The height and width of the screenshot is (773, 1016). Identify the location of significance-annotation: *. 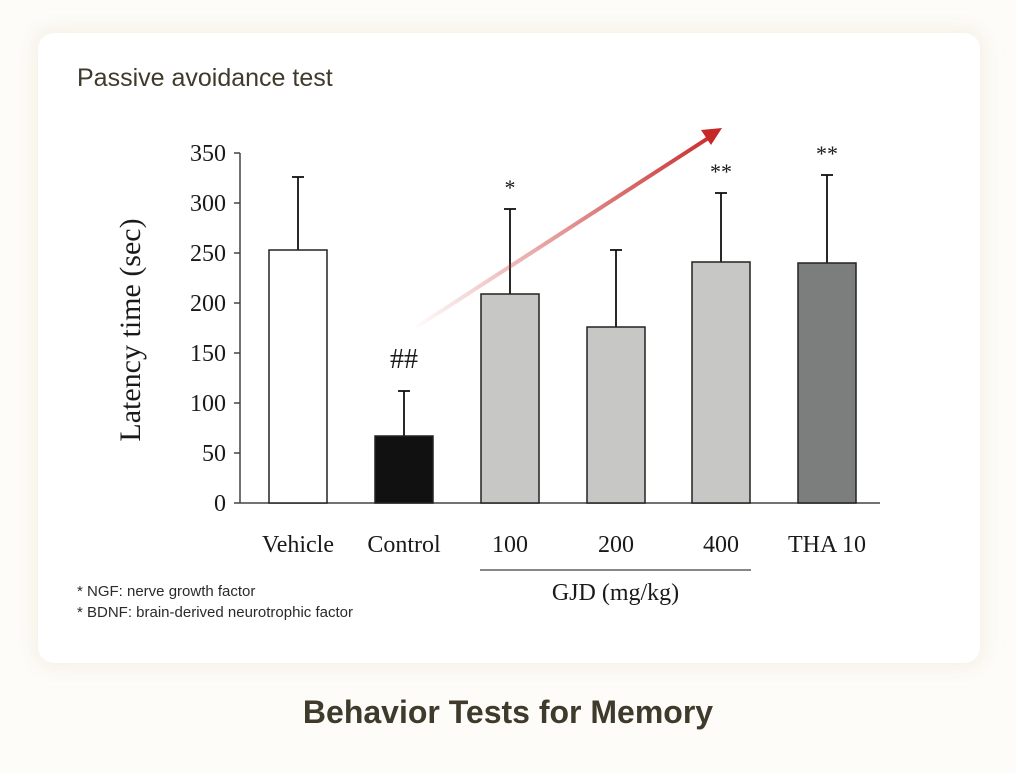
(510, 187).